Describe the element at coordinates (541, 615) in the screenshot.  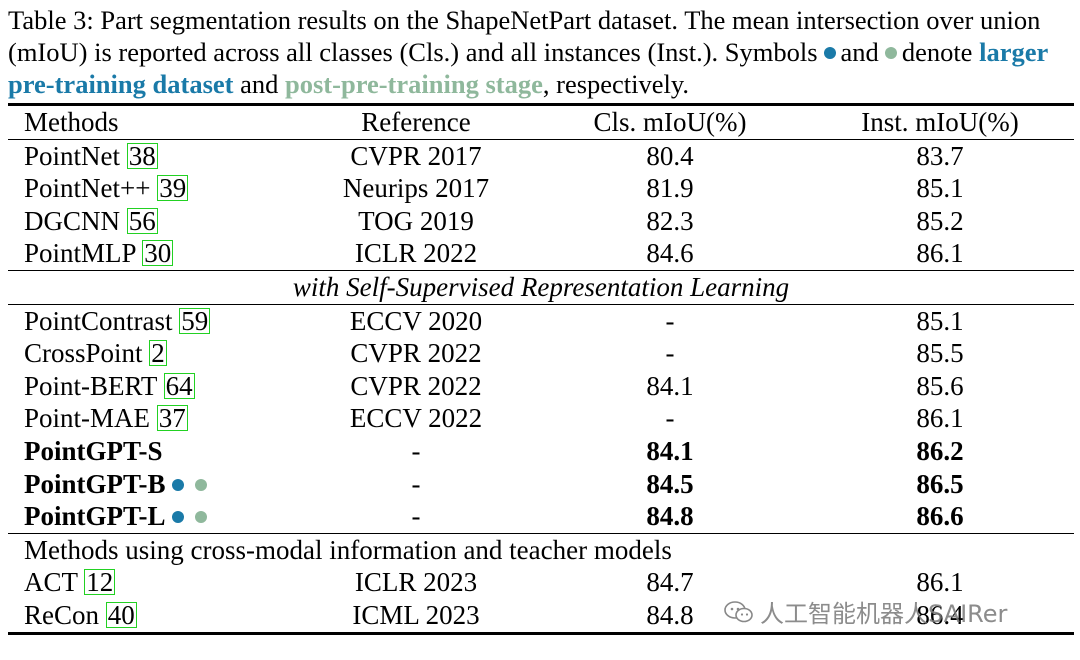
I see `table-row: ReCon 40 ICML 2023 84.8 86.4` at that location.